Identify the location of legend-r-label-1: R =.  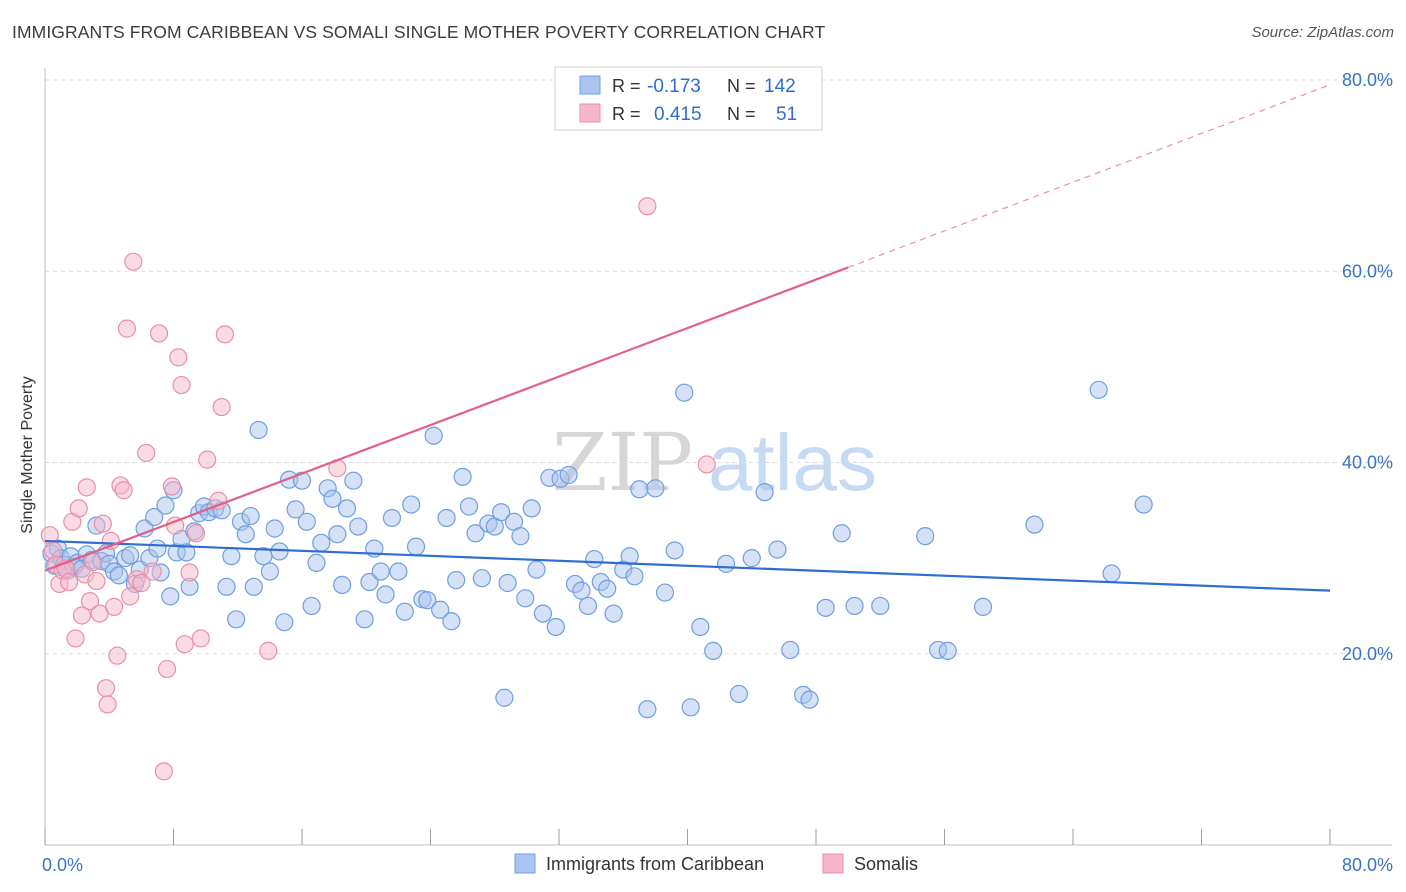
(626, 86).